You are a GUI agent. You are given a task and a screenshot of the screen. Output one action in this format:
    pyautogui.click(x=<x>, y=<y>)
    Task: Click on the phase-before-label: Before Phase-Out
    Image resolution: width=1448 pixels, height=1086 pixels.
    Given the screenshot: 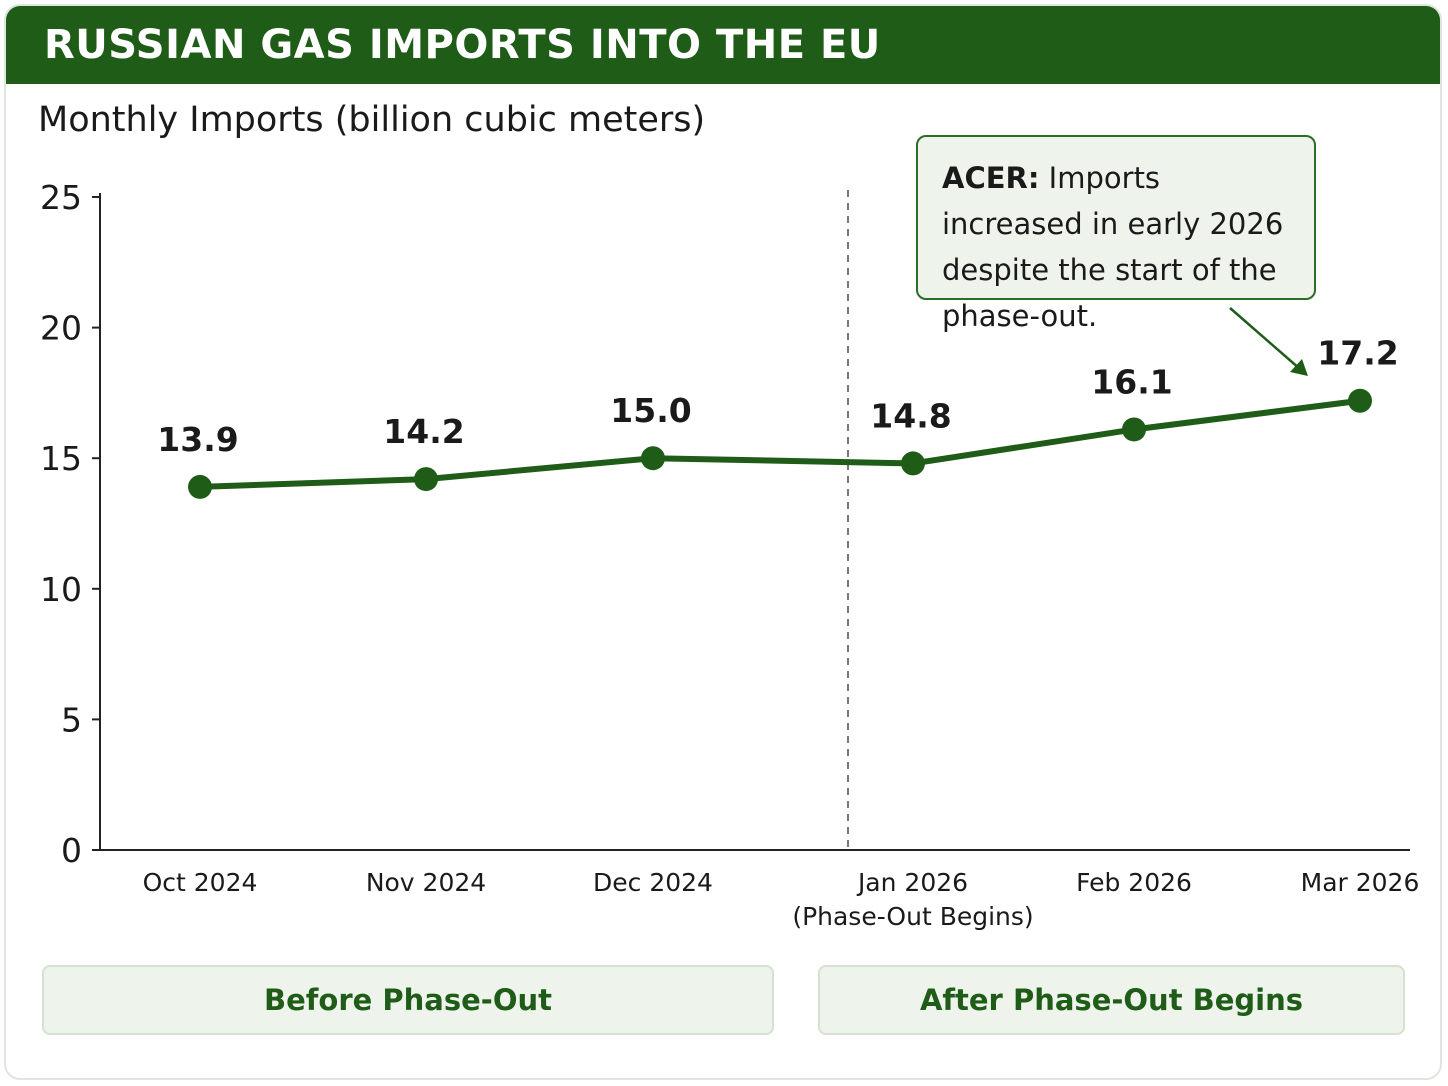 What is the action you would take?
    pyautogui.click(x=408, y=1000)
    